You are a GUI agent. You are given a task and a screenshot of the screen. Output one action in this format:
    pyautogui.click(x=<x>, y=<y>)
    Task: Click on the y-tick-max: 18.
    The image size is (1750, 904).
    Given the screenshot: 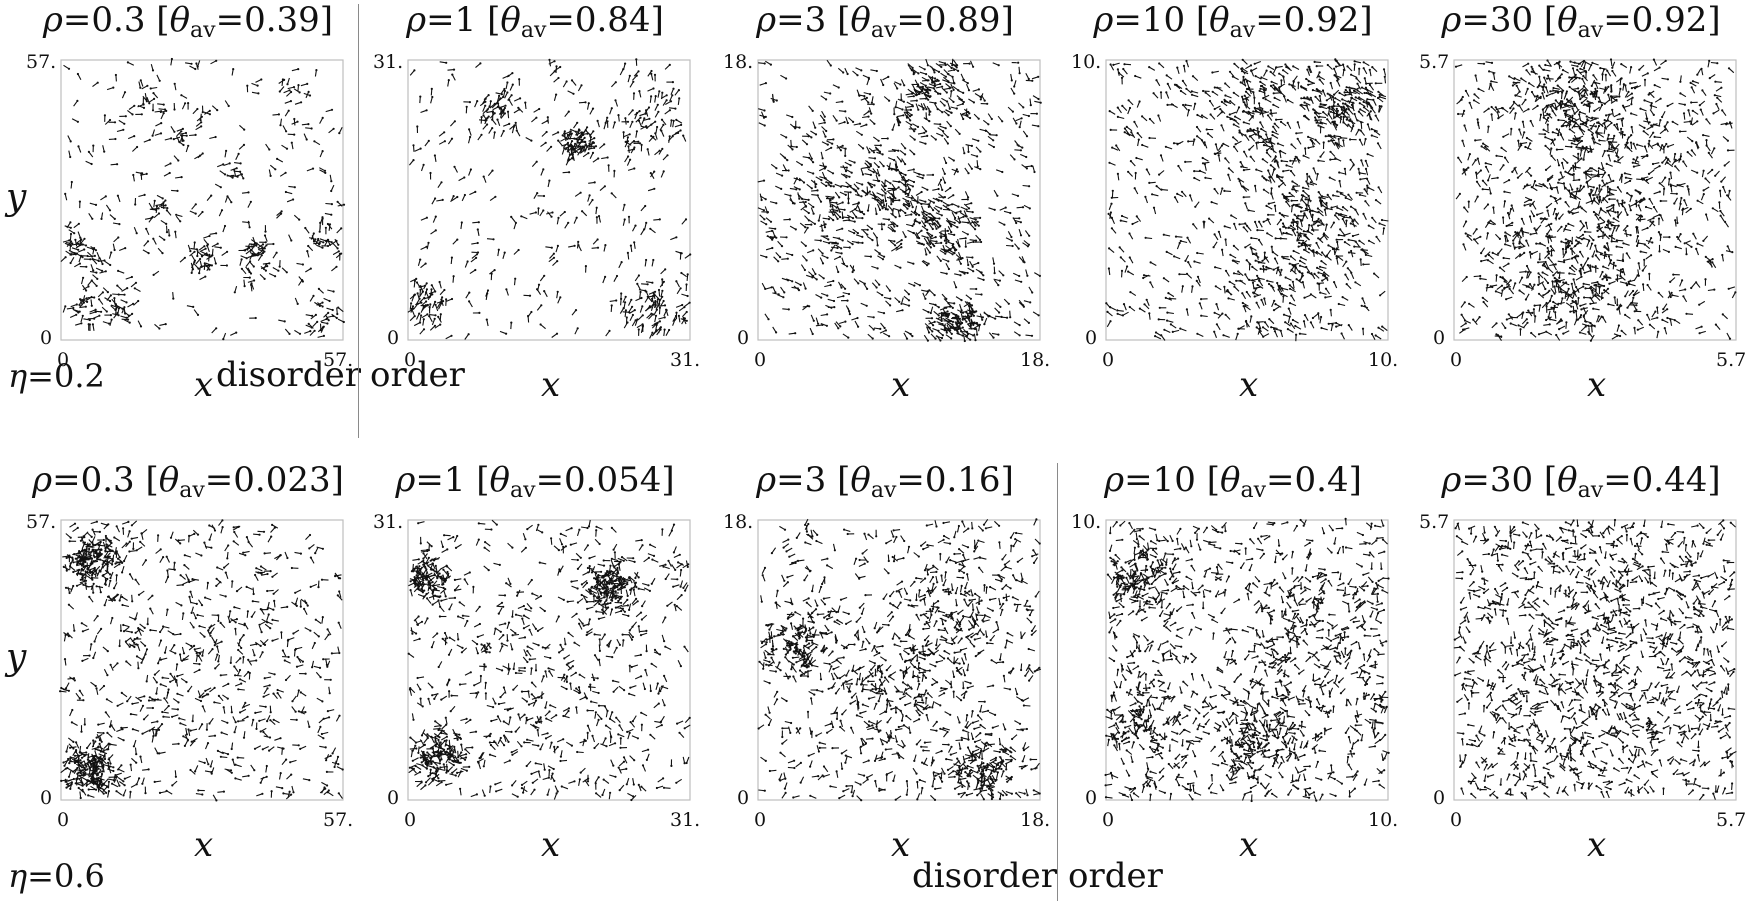 What is the action you would take?
    pyautogui.click(x=738, y=62)
    